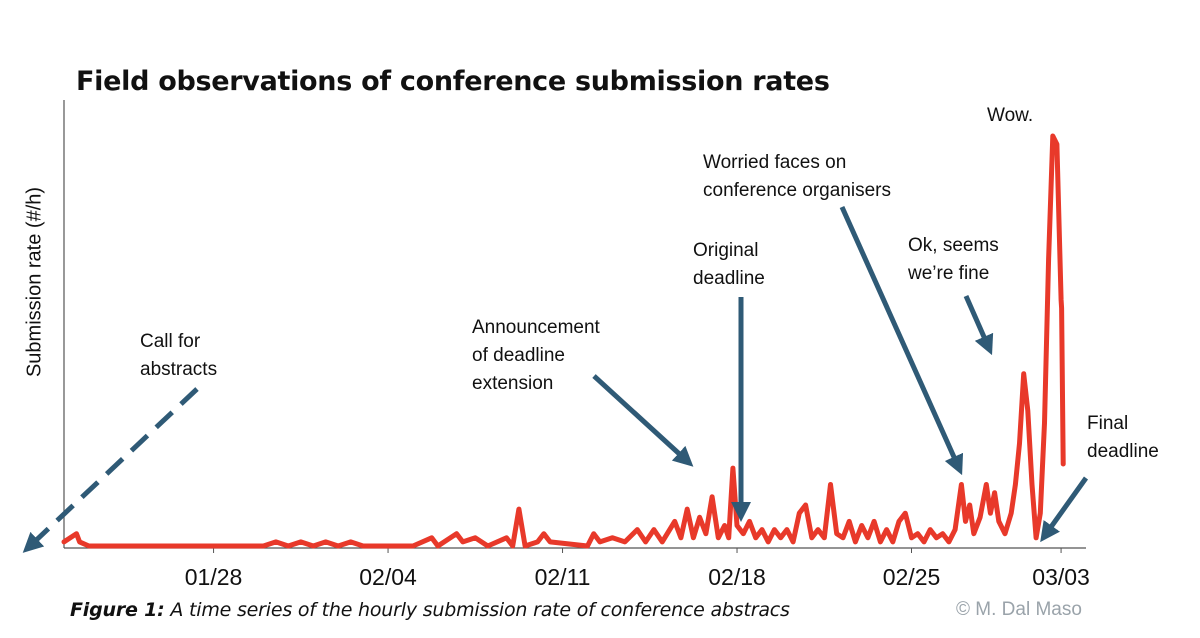 This screenshot has width=1200, height=638. What do you see at coordinates (388, 577) in the screenshot?
I see `x-tick-label: 02/04` at bounding box center [388, 577].